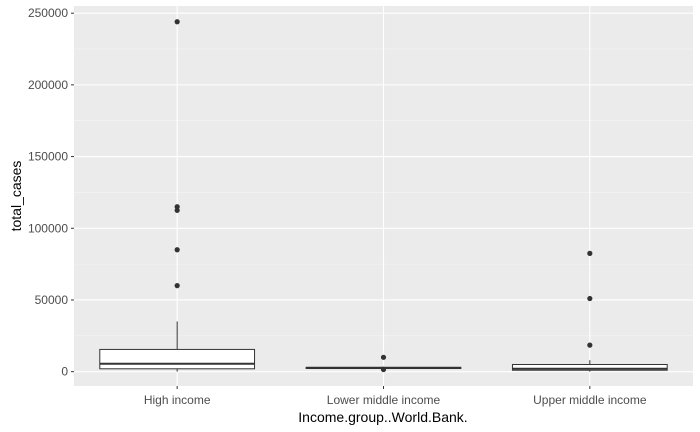  Describe the element at coordinates (384, 400) in the screenshot. I see `x-tick-label: Lower middle income` at that location.